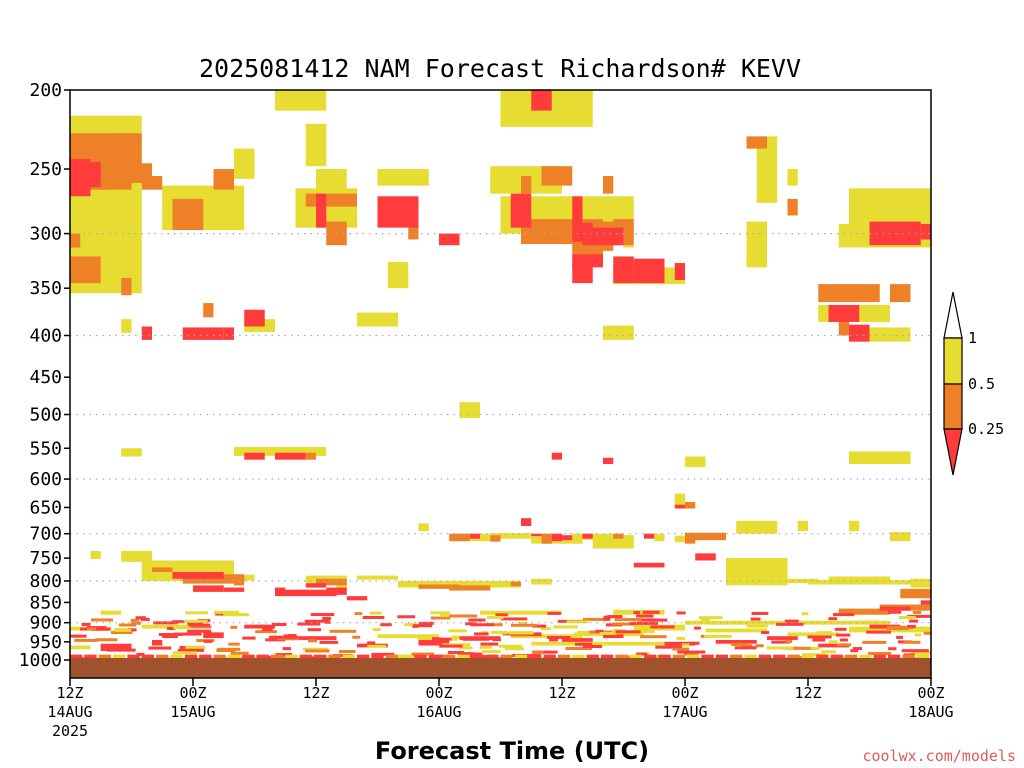  What do you see at coordinates (981, 384) in the screenshot?
I see `legend-label: 0.5` at bounding box center [981, 384].